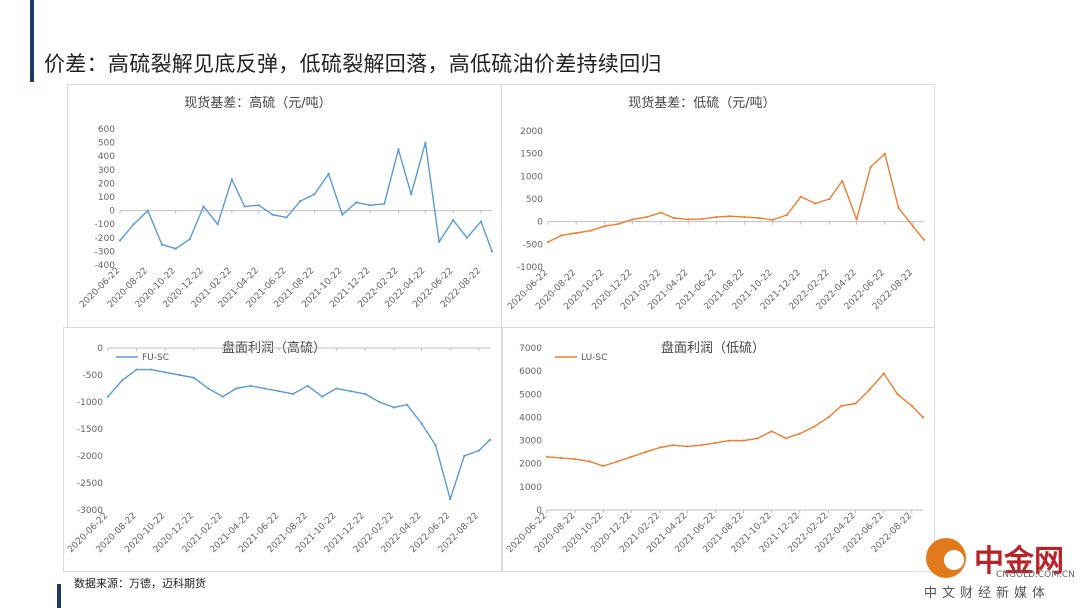  Describe the element at coordinates (105, 239) in the screenshot. I see `y-tick-label: -200` at that location.